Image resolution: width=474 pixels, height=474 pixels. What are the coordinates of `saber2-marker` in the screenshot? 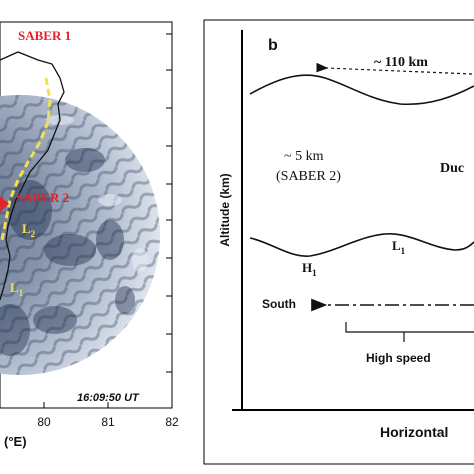 It's located at (4, 204).